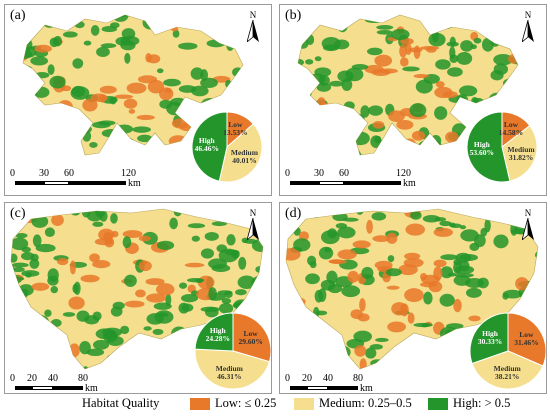 The width and height of the screenshot is (550, 417). I want to click on pie-label-high: High 24.28%, so click(218, 335).